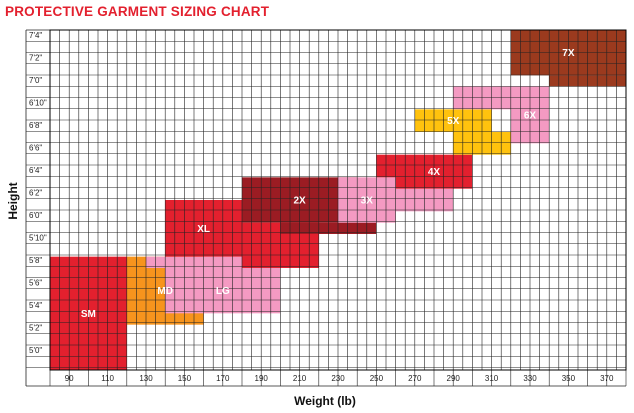 Image resolution: width=634 pixels, height=413 pixels. I want to click on x-tick-label: 330, so click(530, 378).